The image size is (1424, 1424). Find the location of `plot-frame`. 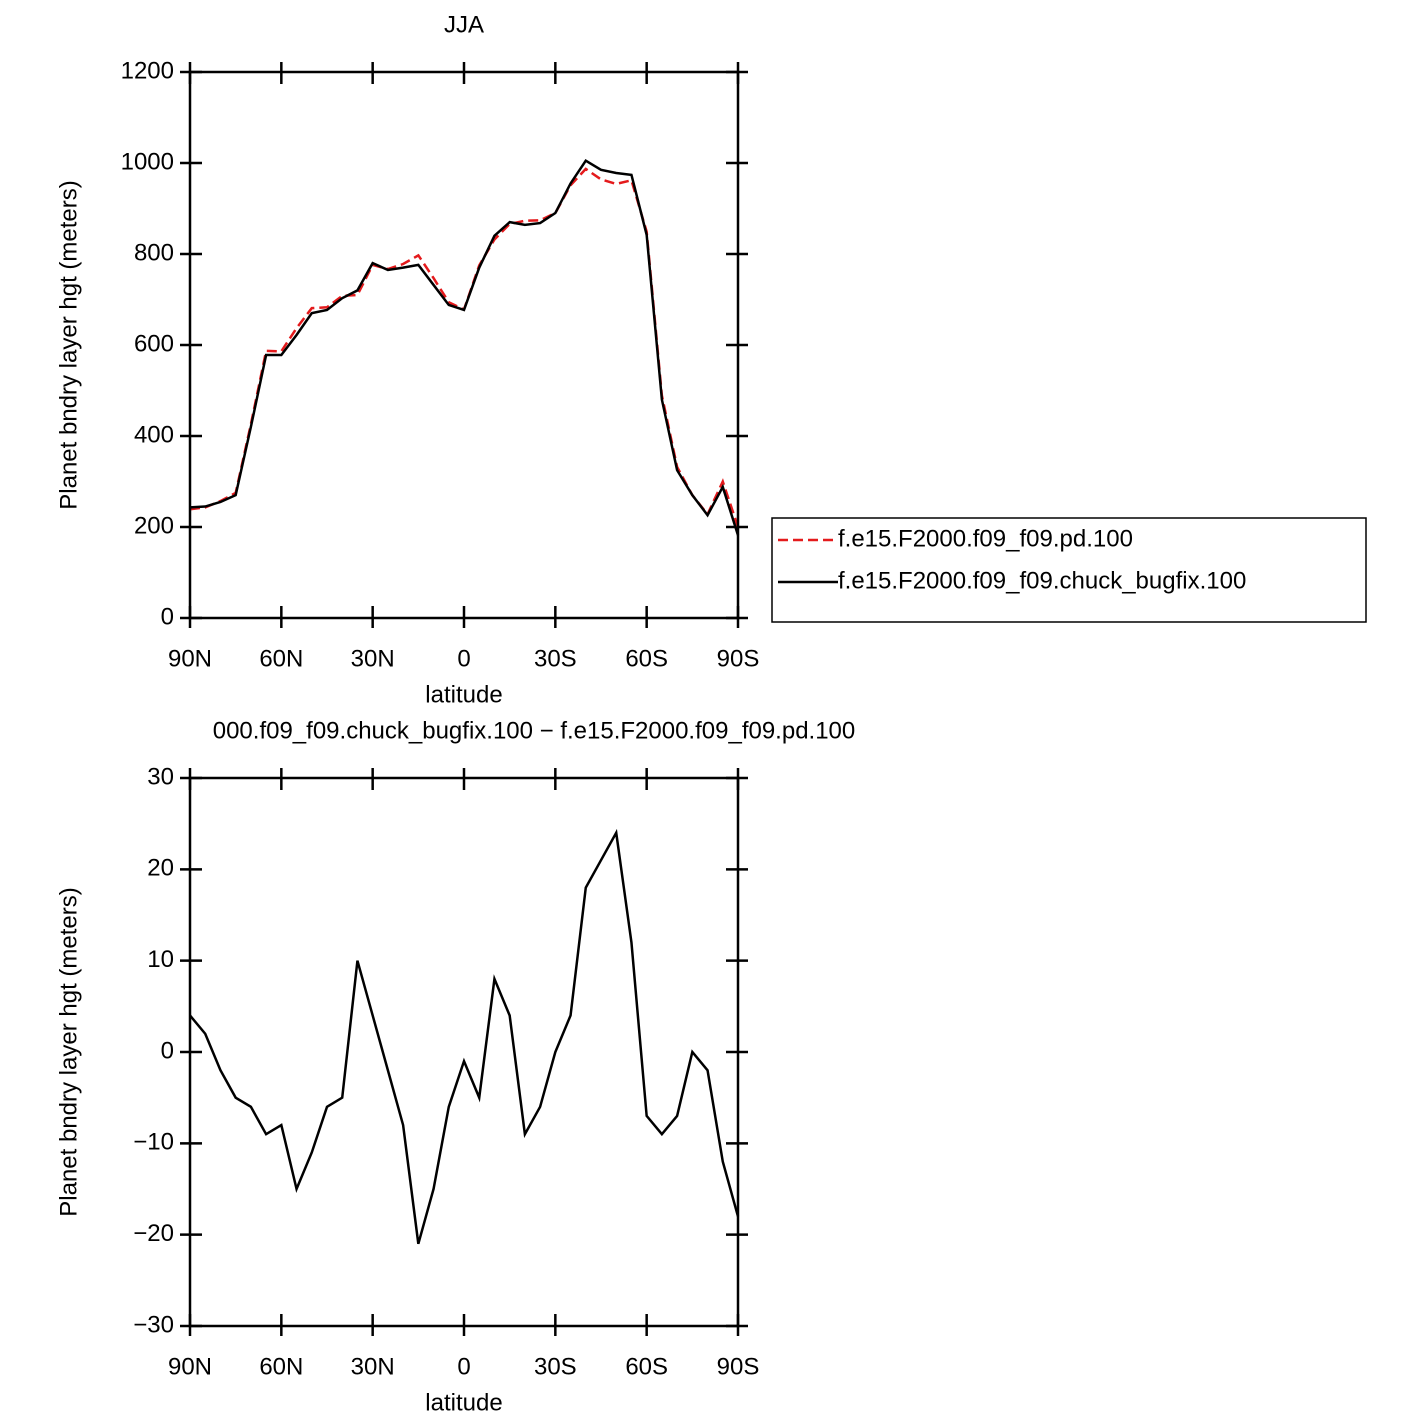

plot-frame is located at coordinates (464, 345).